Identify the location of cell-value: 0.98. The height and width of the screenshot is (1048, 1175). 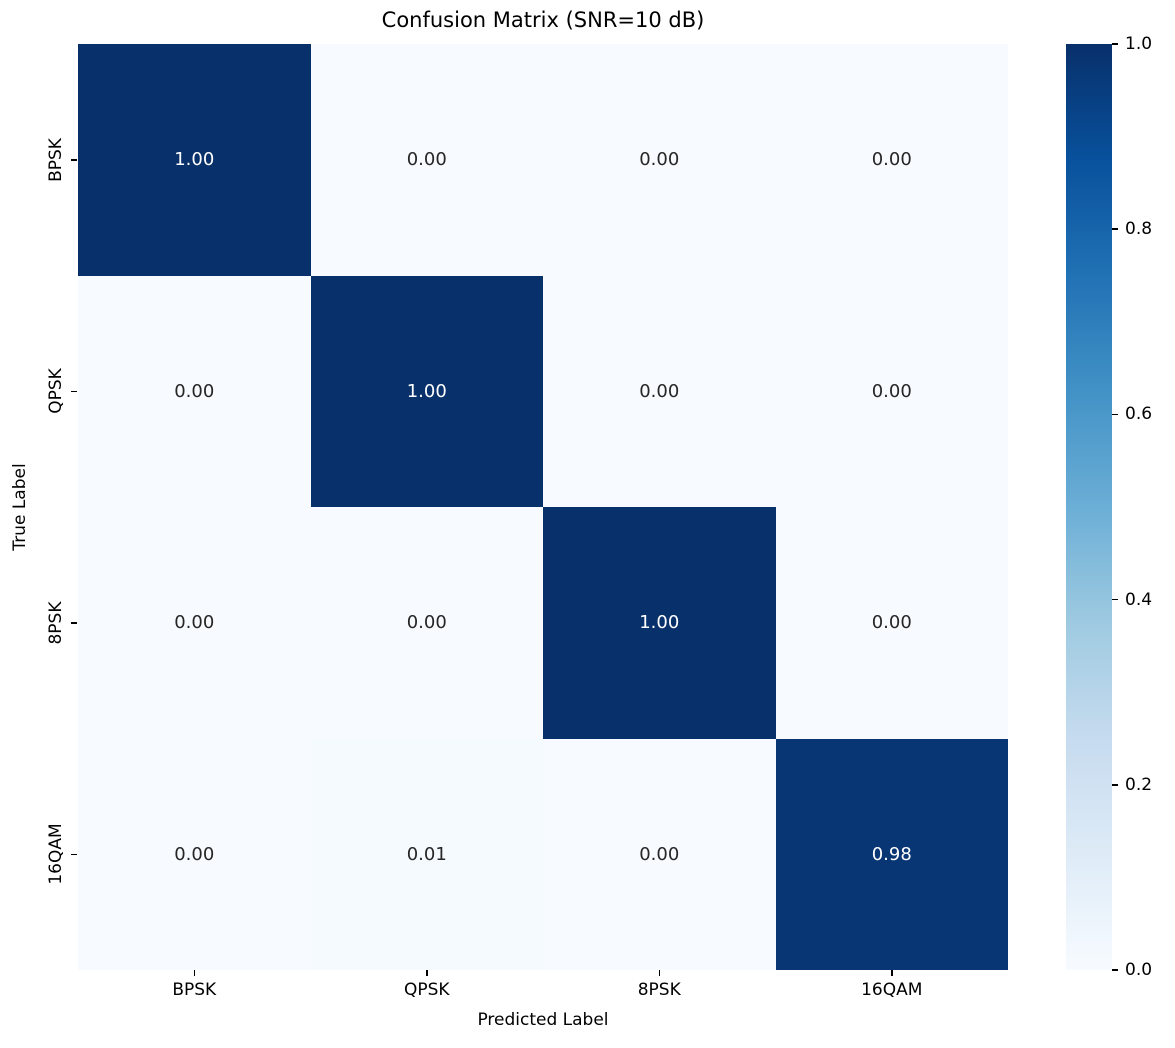
(891, 854).